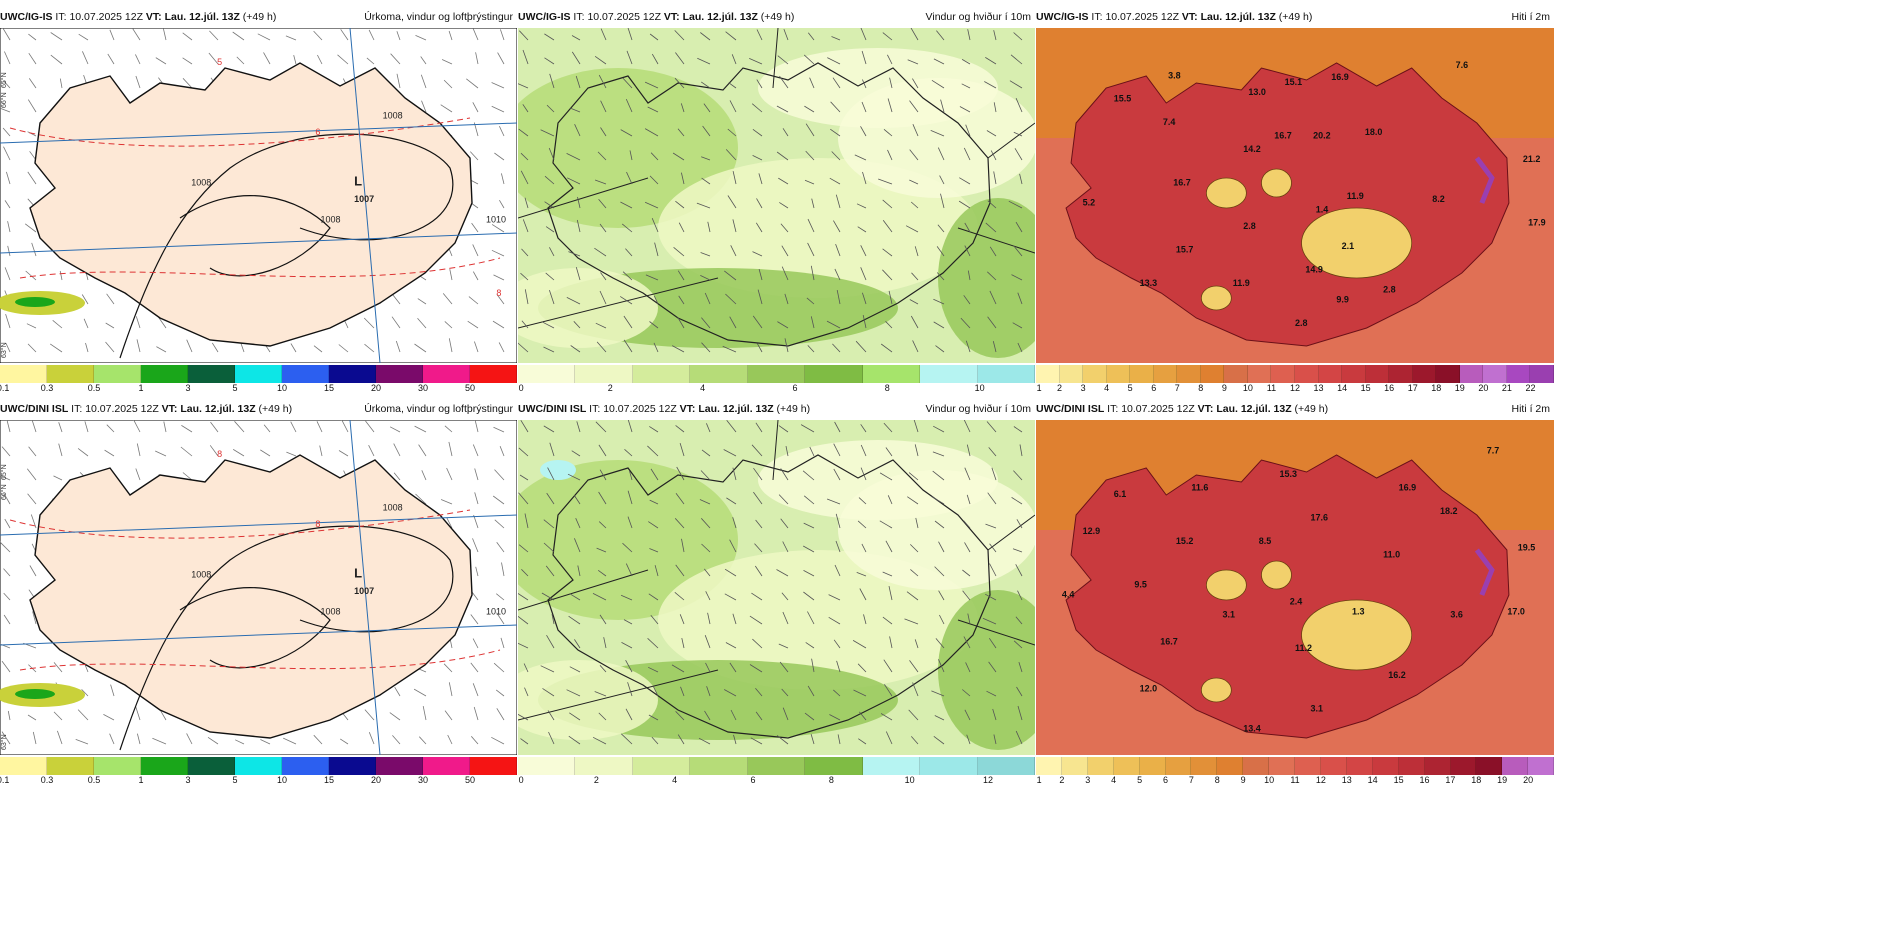 The width and height of the screenshot is (1900, 950). What do you see at coordinates (94, 780) in the screenshot?
I see `colorbar-tick-label: 0.5` at bounding box center [94, 780].